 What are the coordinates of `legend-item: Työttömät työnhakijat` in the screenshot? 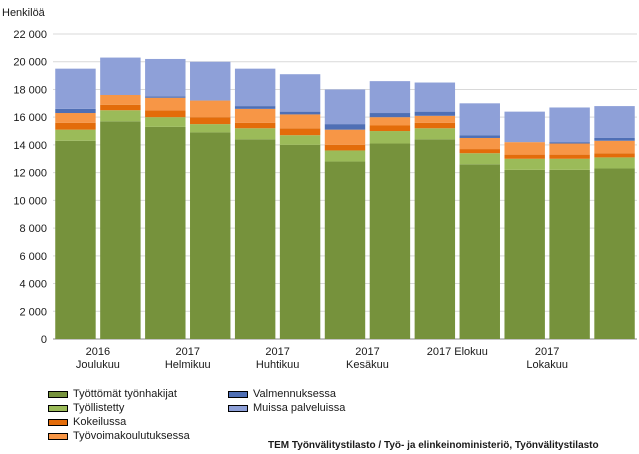 It's located at (112, 394).